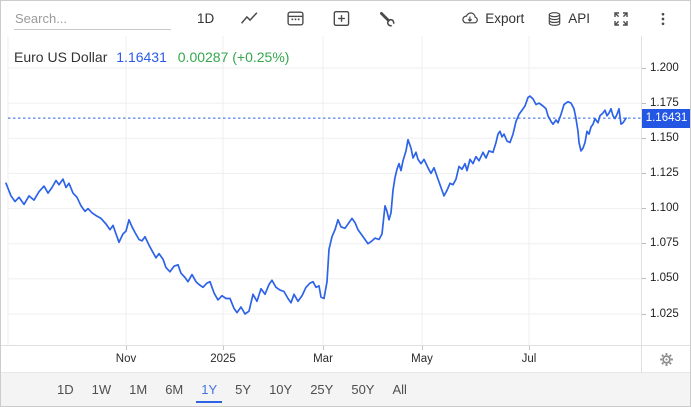  I want to click on plus-square-icon, so click(341, 18).